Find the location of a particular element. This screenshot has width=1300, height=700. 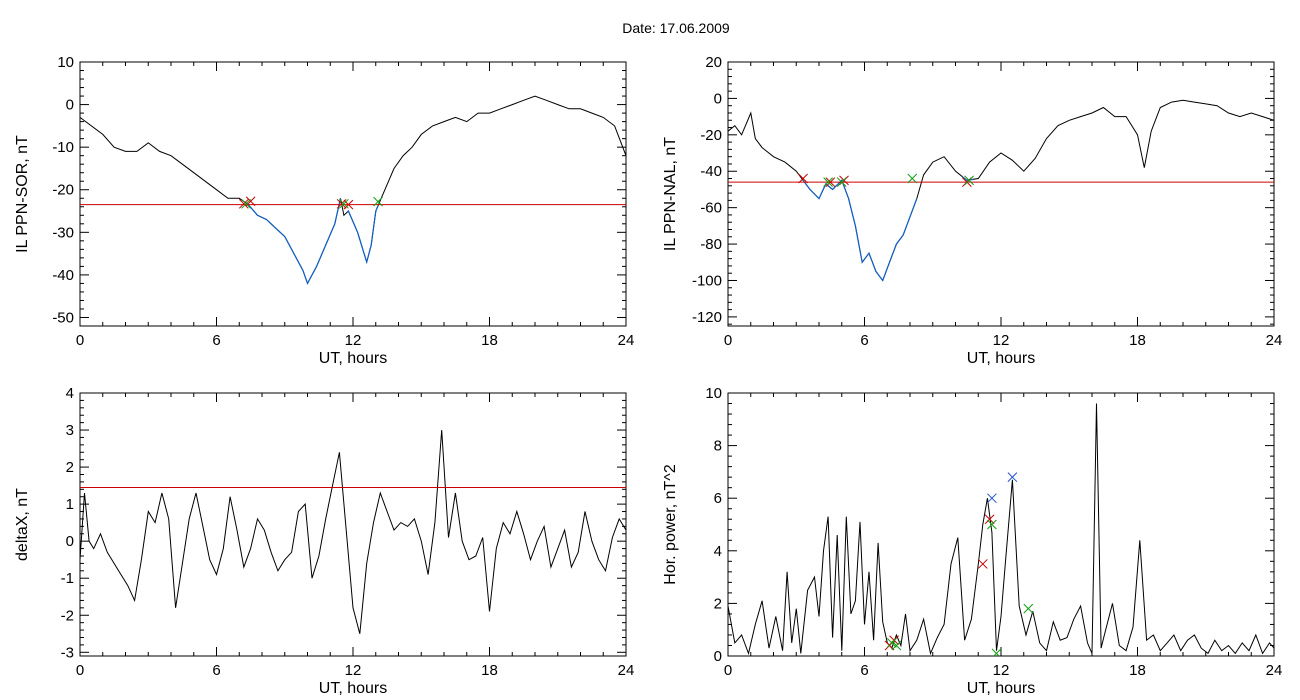

y-tick-label: 3 is located at coordinates (70, 430).